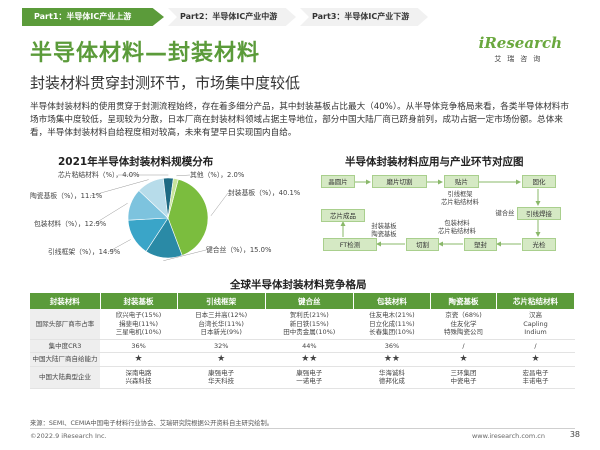 The height and width of the screenshot is (450, 600). Describe the element at coordinates (384, 226) in the screenshot. I see `flow-label-substrate: 封装基板` at that location.